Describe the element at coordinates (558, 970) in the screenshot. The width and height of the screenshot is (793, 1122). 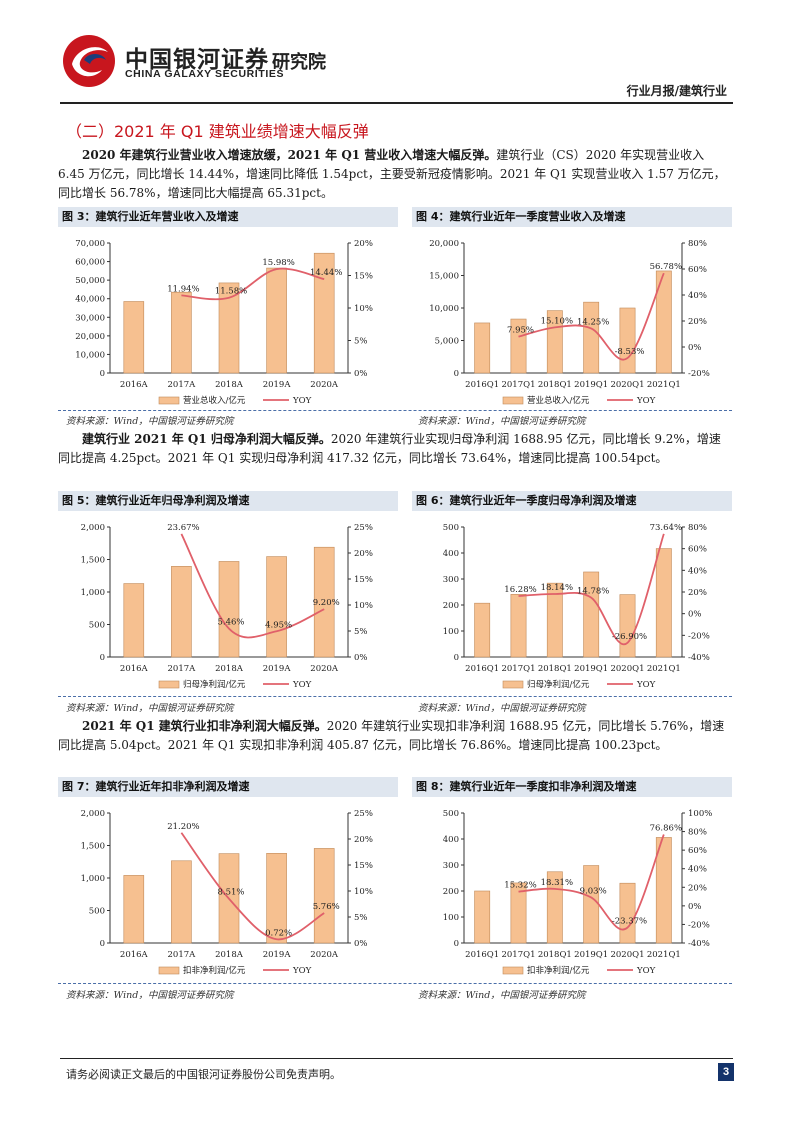
I see `legend-bar-label: 扣非净利润/亿元` at that location.